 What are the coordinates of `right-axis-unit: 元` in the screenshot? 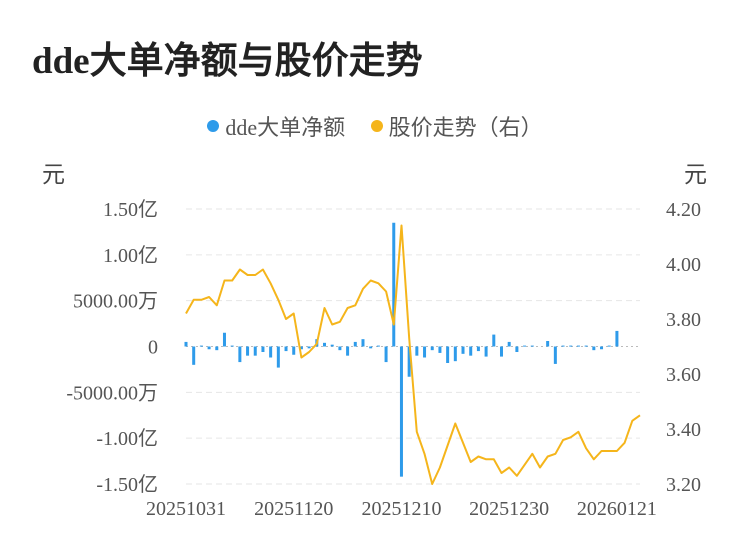 It's located at (695, 174).